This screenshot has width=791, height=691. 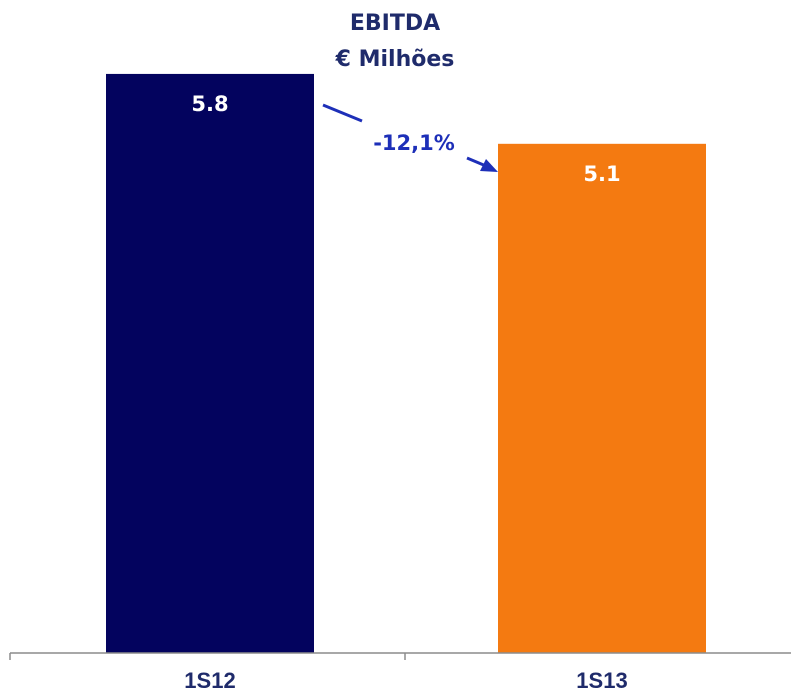 What do you see at coordinates (209, 104) in the screenshot?
I see `bar-value-label-1s12: 5.8` at bounding box center [209, 104].